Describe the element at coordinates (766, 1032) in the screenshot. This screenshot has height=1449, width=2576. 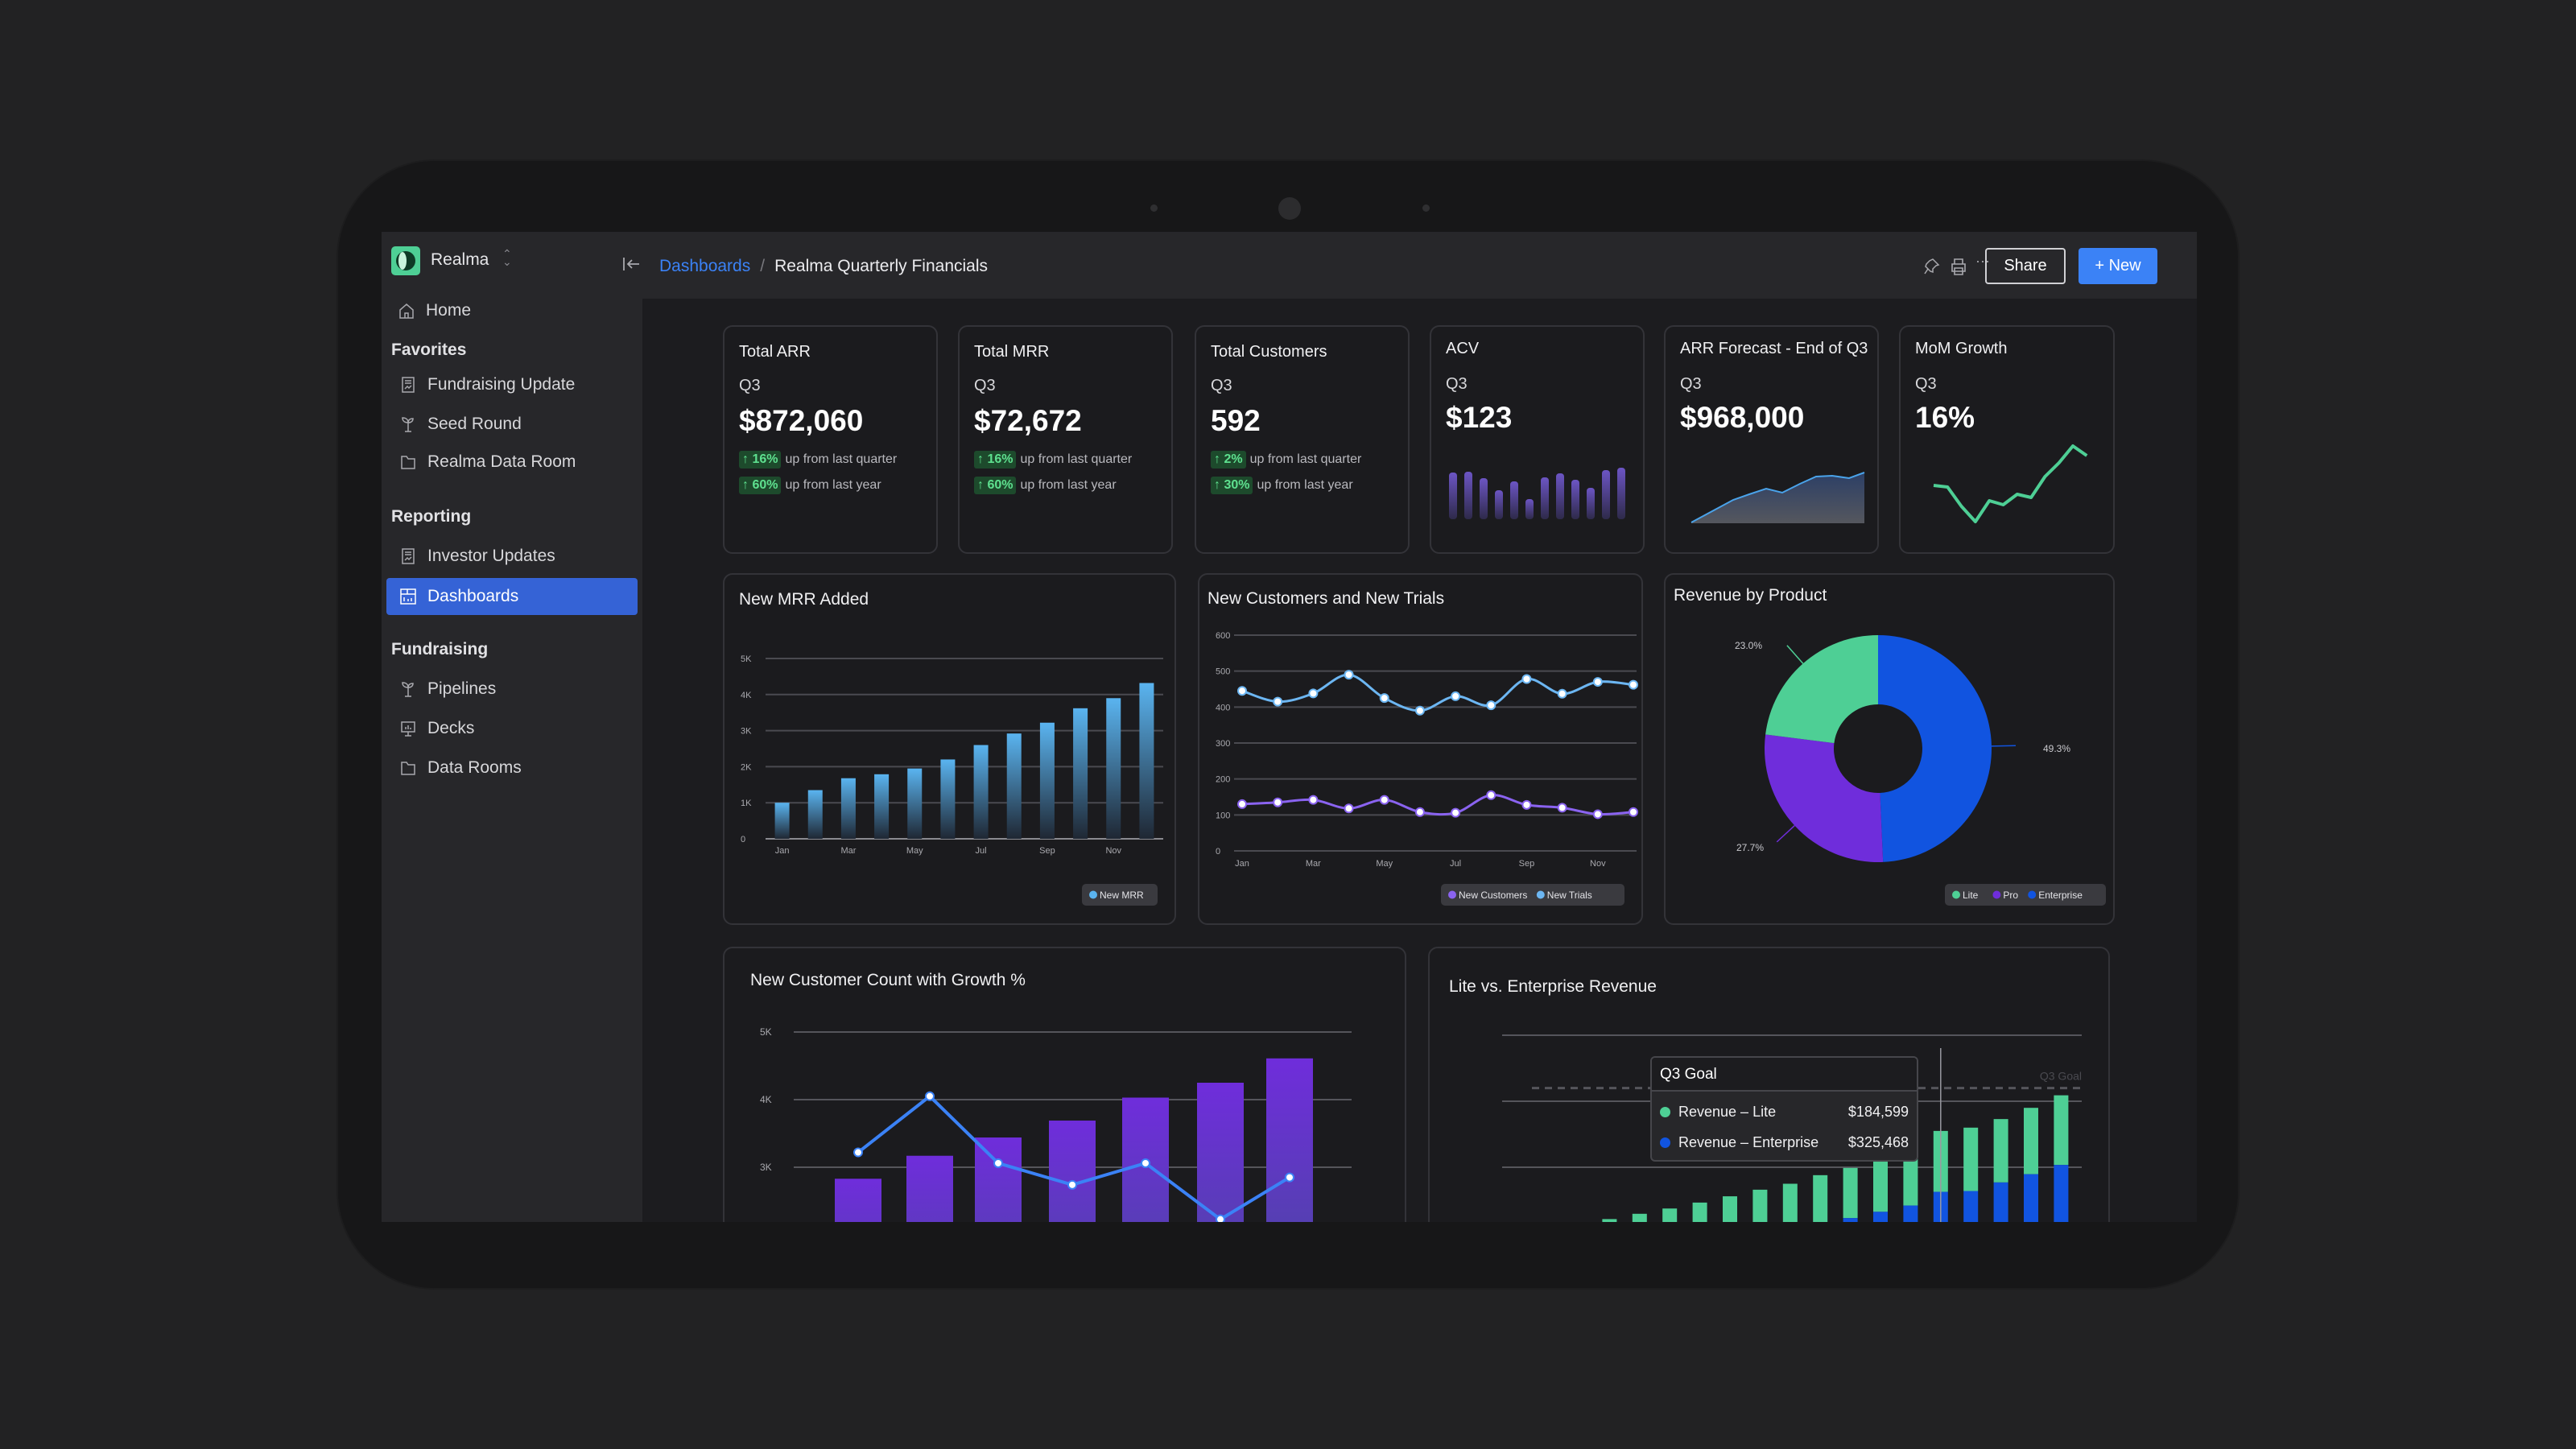
I see `y-tick-label: 5K` at that location.